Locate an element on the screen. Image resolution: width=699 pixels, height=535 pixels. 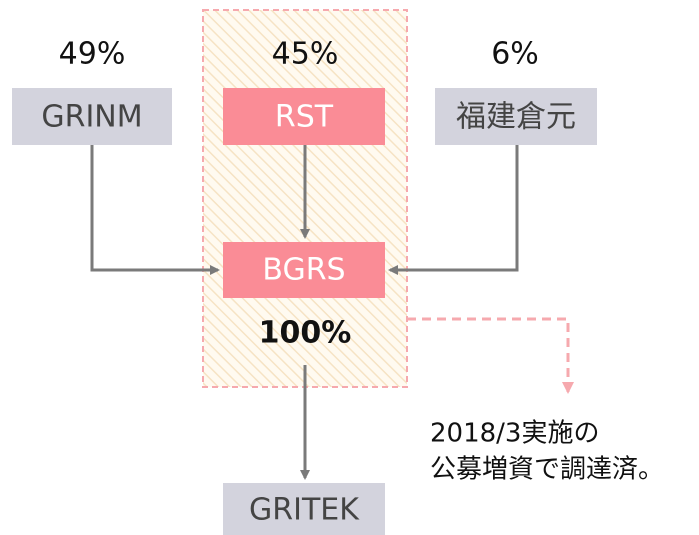
node-label: 福建倉元 is located at coordinates (516, 117).